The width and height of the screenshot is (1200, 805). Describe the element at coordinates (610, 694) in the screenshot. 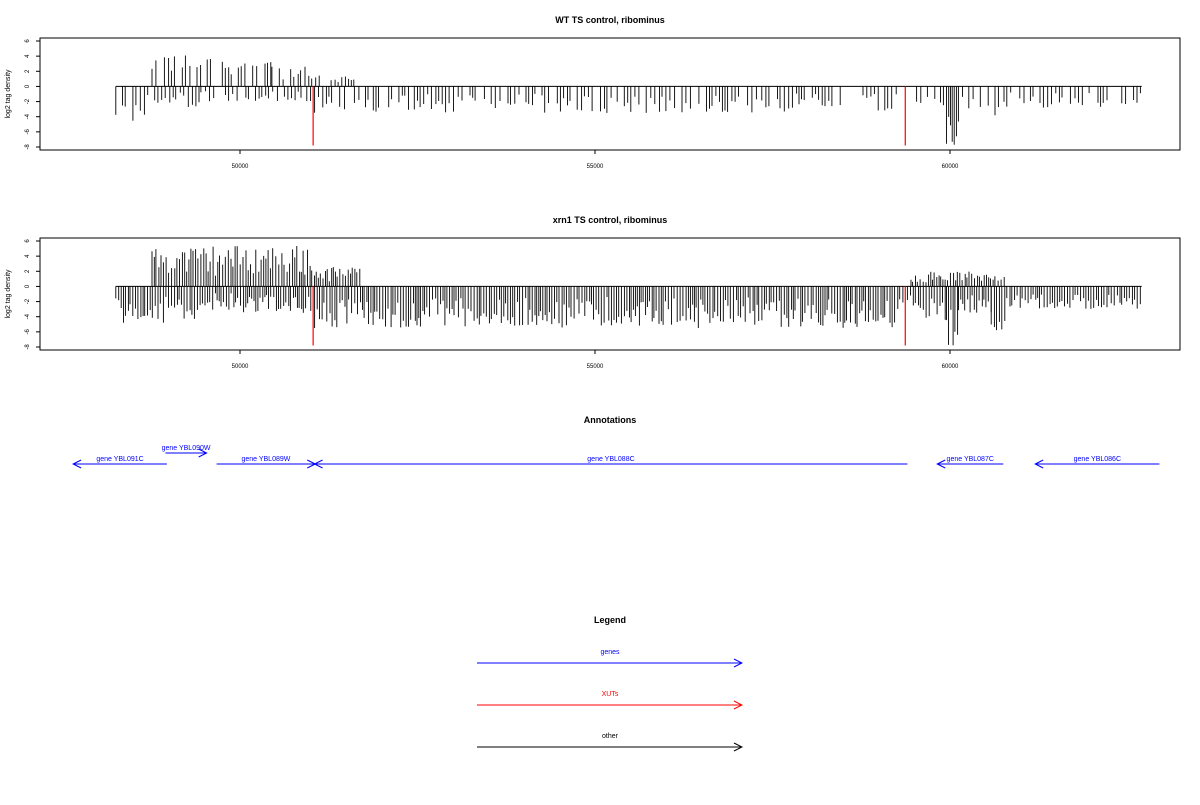

I see `legend-label: XUTs` at that location.